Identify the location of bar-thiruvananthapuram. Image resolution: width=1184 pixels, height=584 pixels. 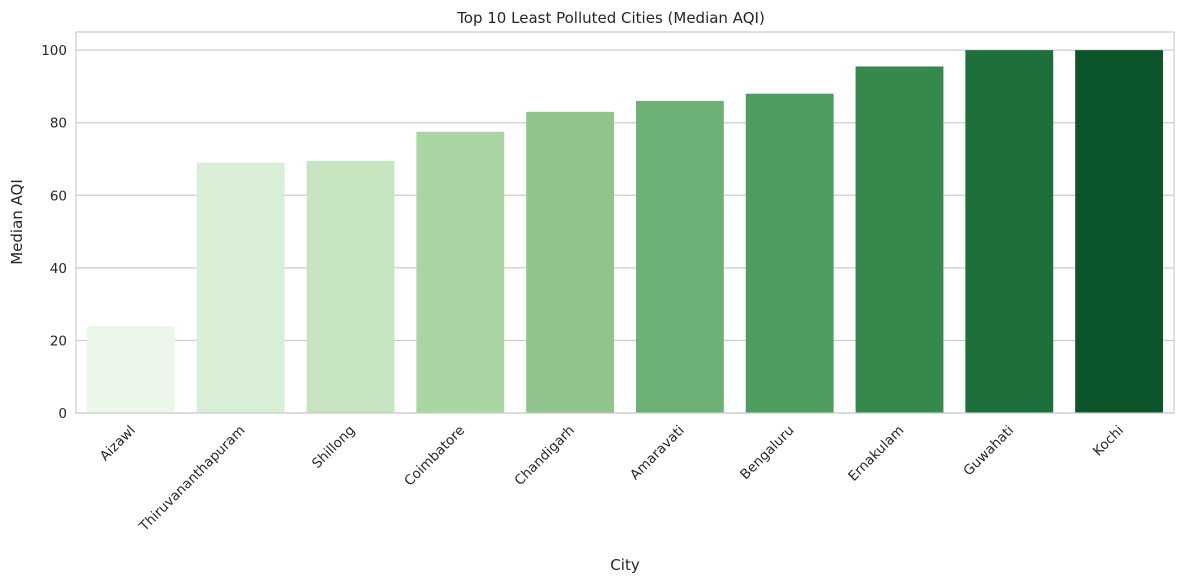
(240, 287).